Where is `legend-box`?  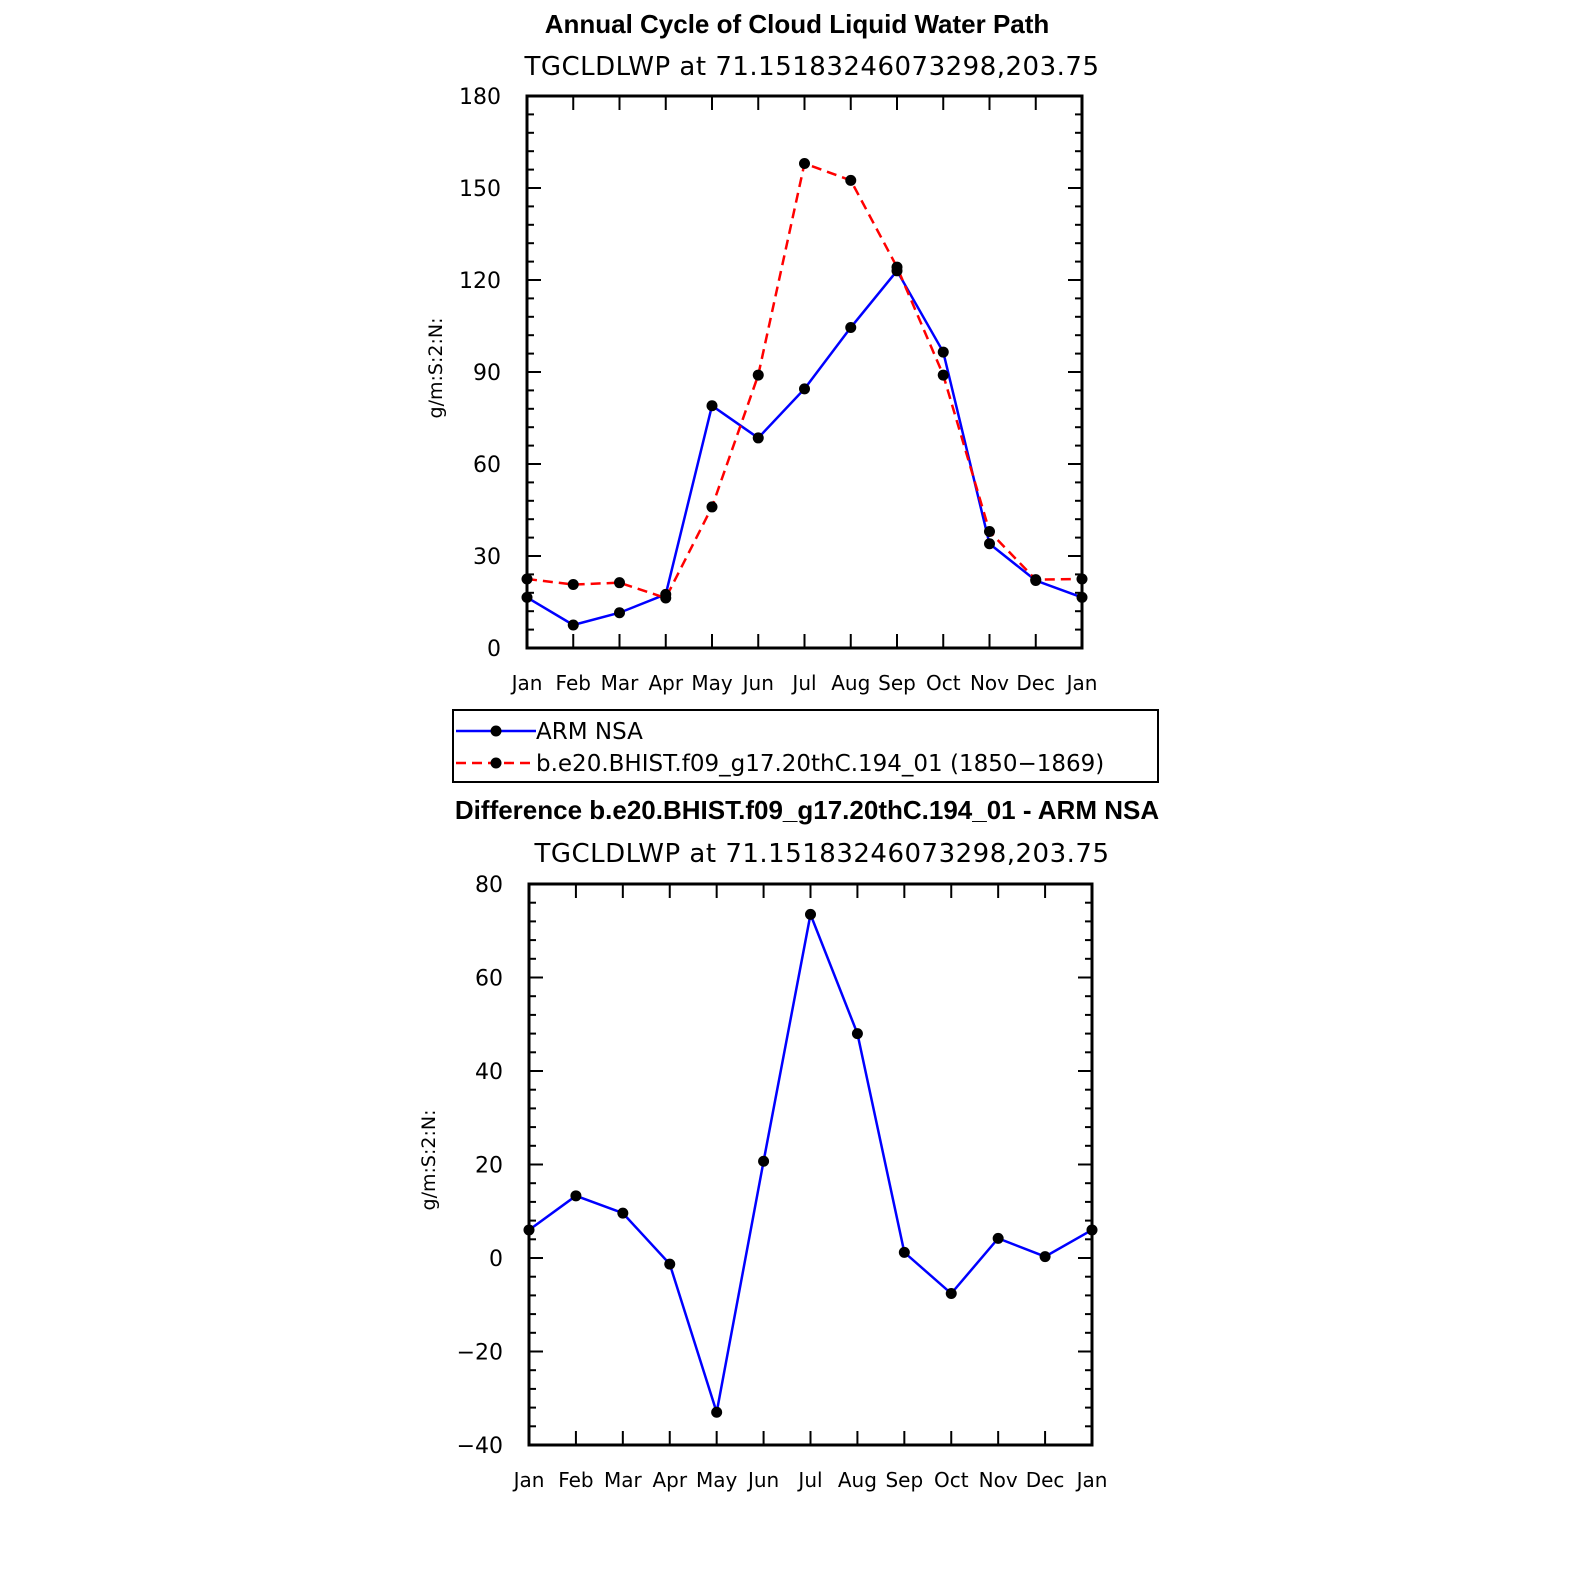 legend-box is located at coordinates (805, 746).